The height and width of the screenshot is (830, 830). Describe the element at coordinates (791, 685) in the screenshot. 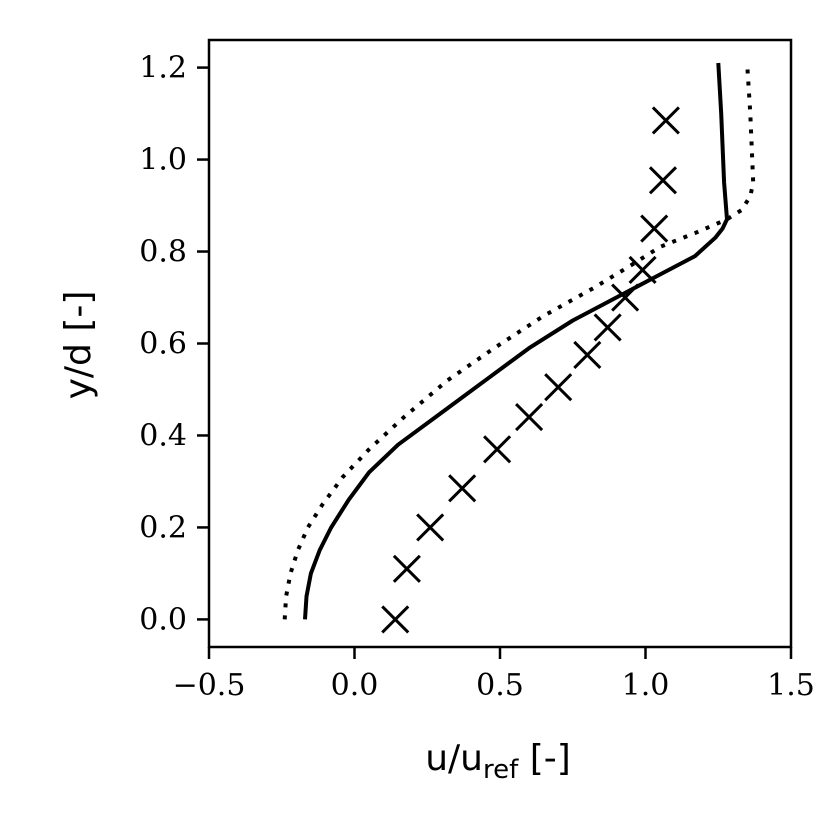

I see `x-tick-label: 1.5` at that location.